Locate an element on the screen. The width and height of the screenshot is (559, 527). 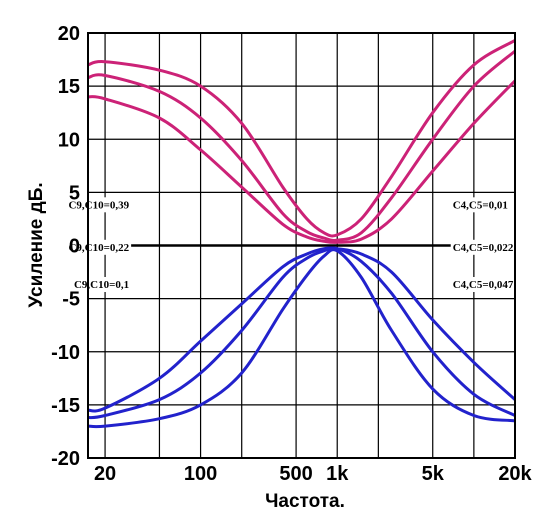
x-tick-label: 20k is located at coordinates (515, 474).